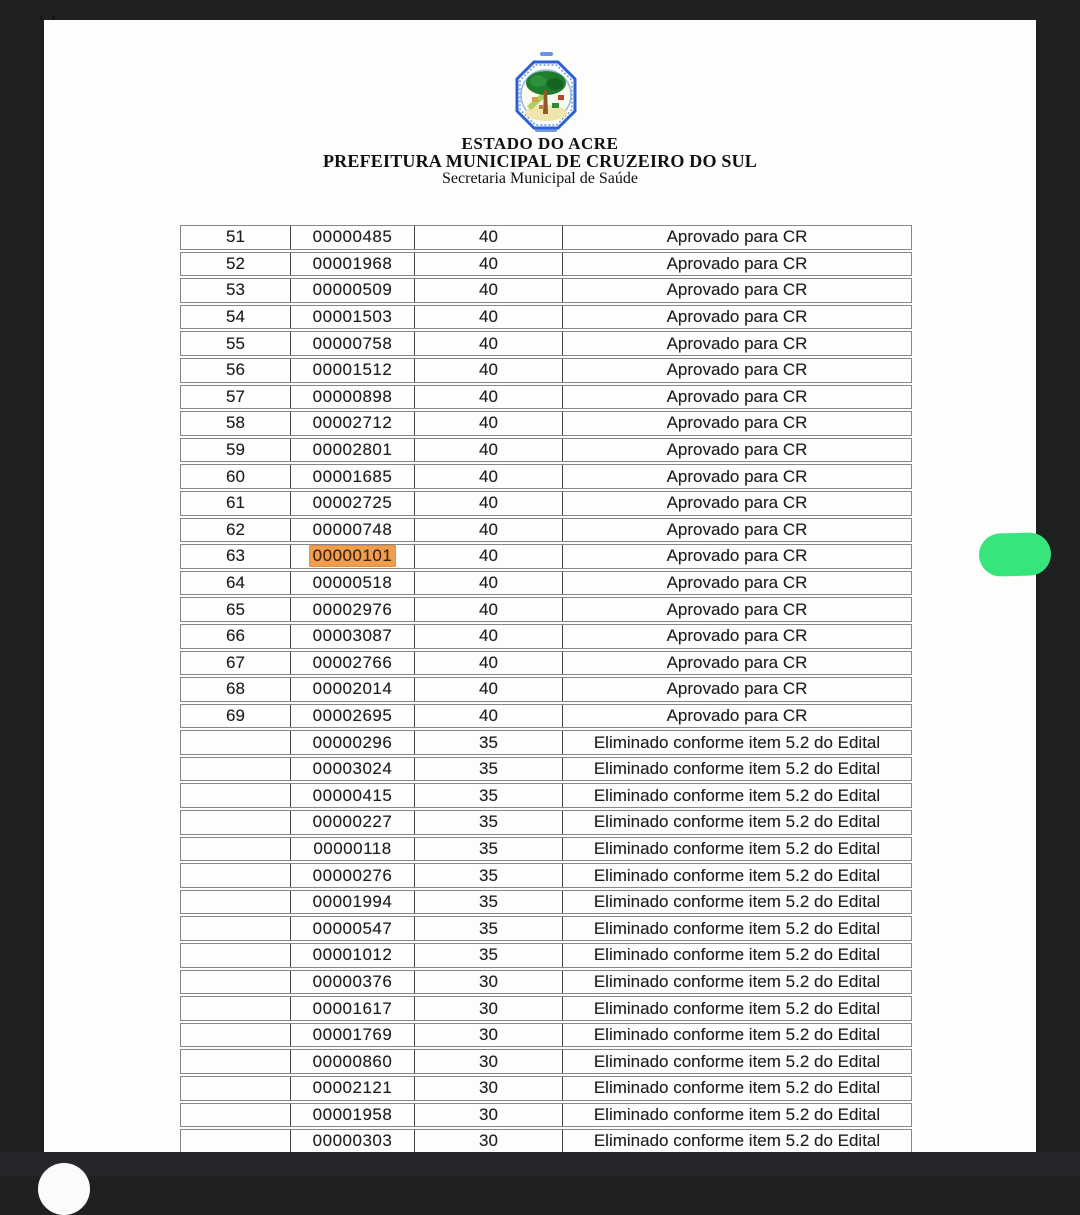  I want to click on cell-inscription-code: 00000101, so click(353, 556).